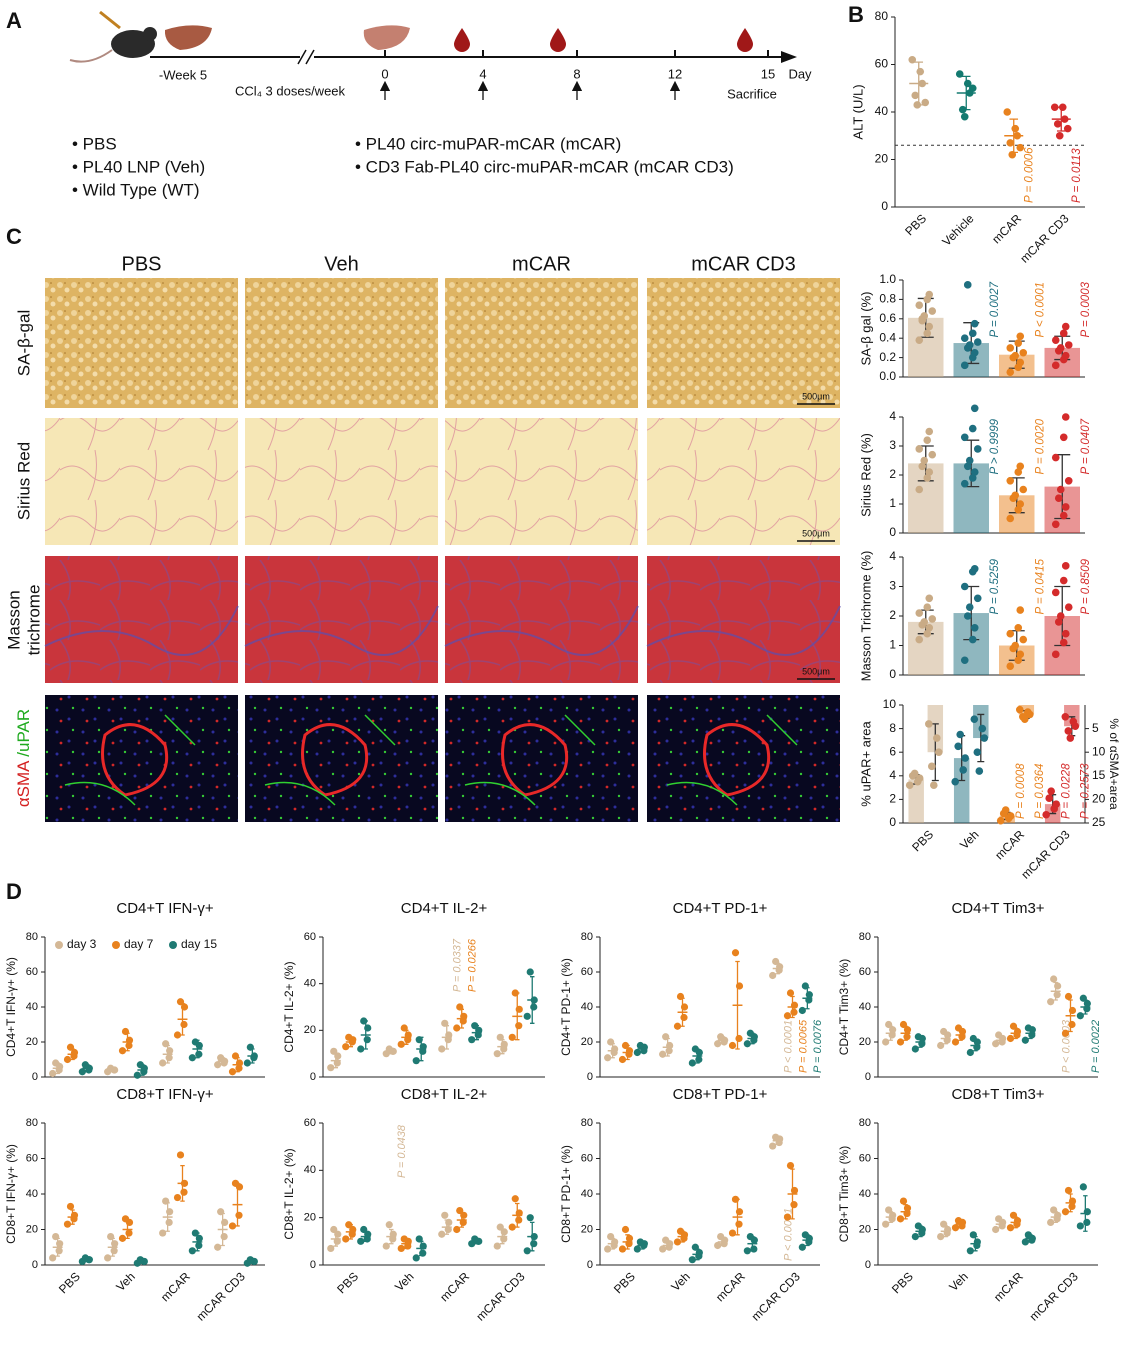 The image size is (1121, 1345). I want to click on chart-title: CD4+T IL-2+, so click(444, 908).